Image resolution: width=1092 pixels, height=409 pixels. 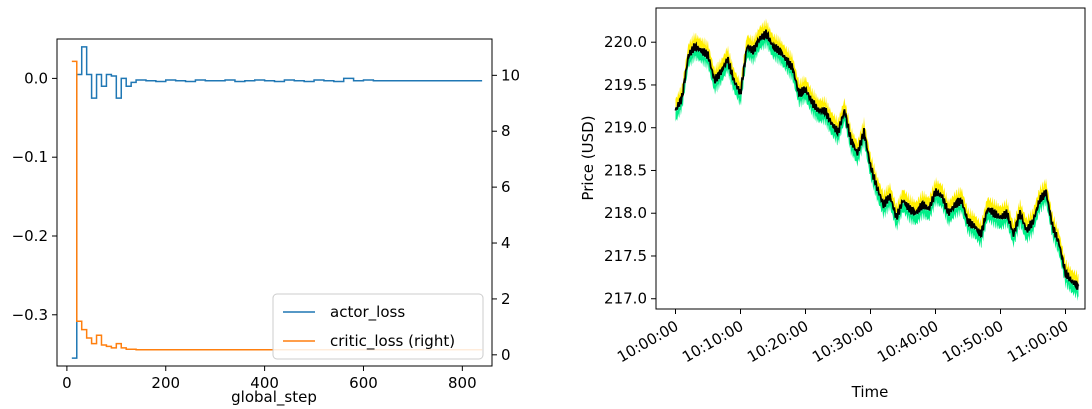 I want to click on loss-right-y-tick-label: 10, so click(x=510, y=75).